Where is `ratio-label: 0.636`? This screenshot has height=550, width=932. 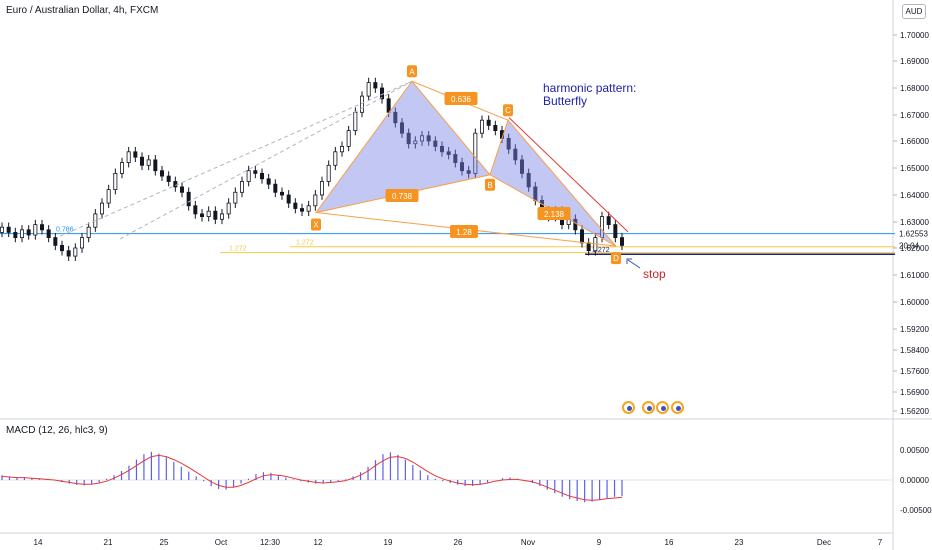 ratio-label: 0.636 is located at coordinates (461, 99).